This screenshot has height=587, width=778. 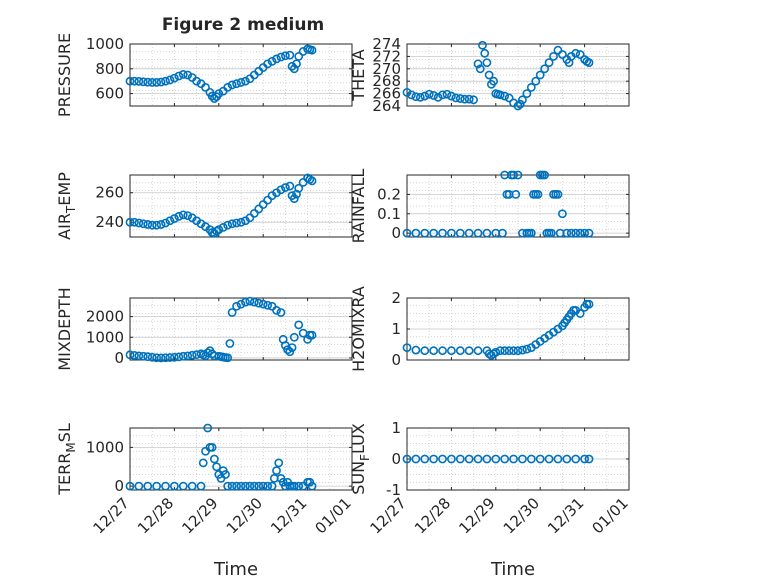 I want to click on x-tick-label: 12/28, so click(x=155, y=515).